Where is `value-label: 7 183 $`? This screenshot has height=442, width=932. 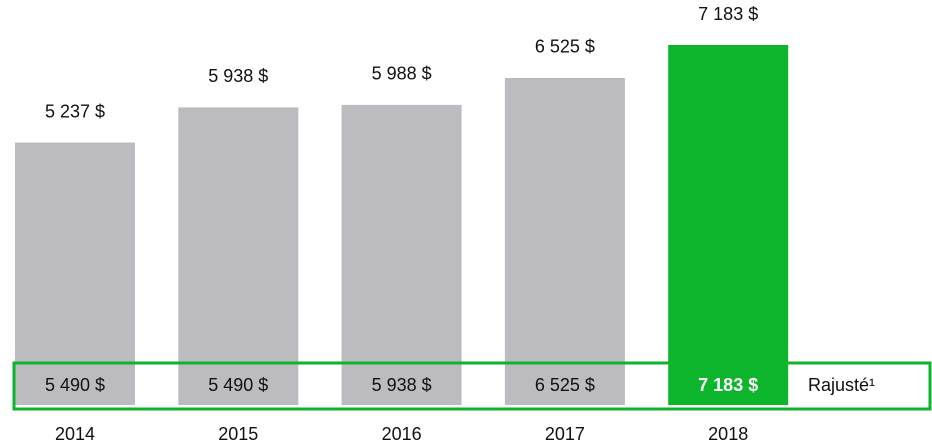 value-label: 7 183 $ is located at coordinates (728, 14).